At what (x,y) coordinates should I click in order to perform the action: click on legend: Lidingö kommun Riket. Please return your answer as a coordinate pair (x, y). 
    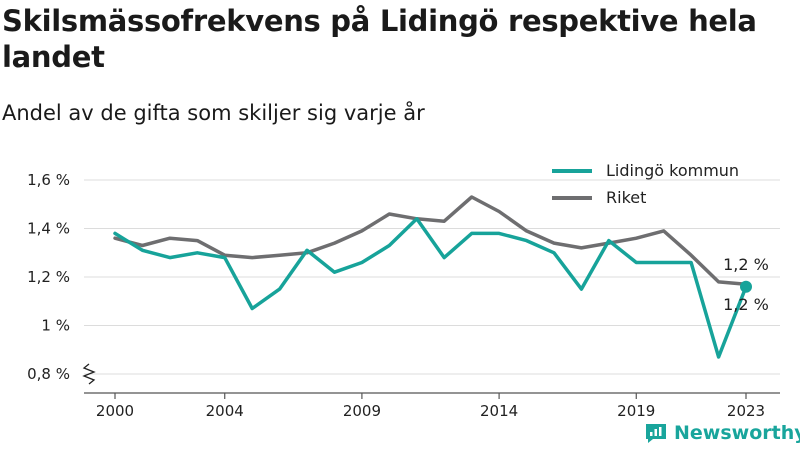
    Looking at the image, I should click on (645, 184).